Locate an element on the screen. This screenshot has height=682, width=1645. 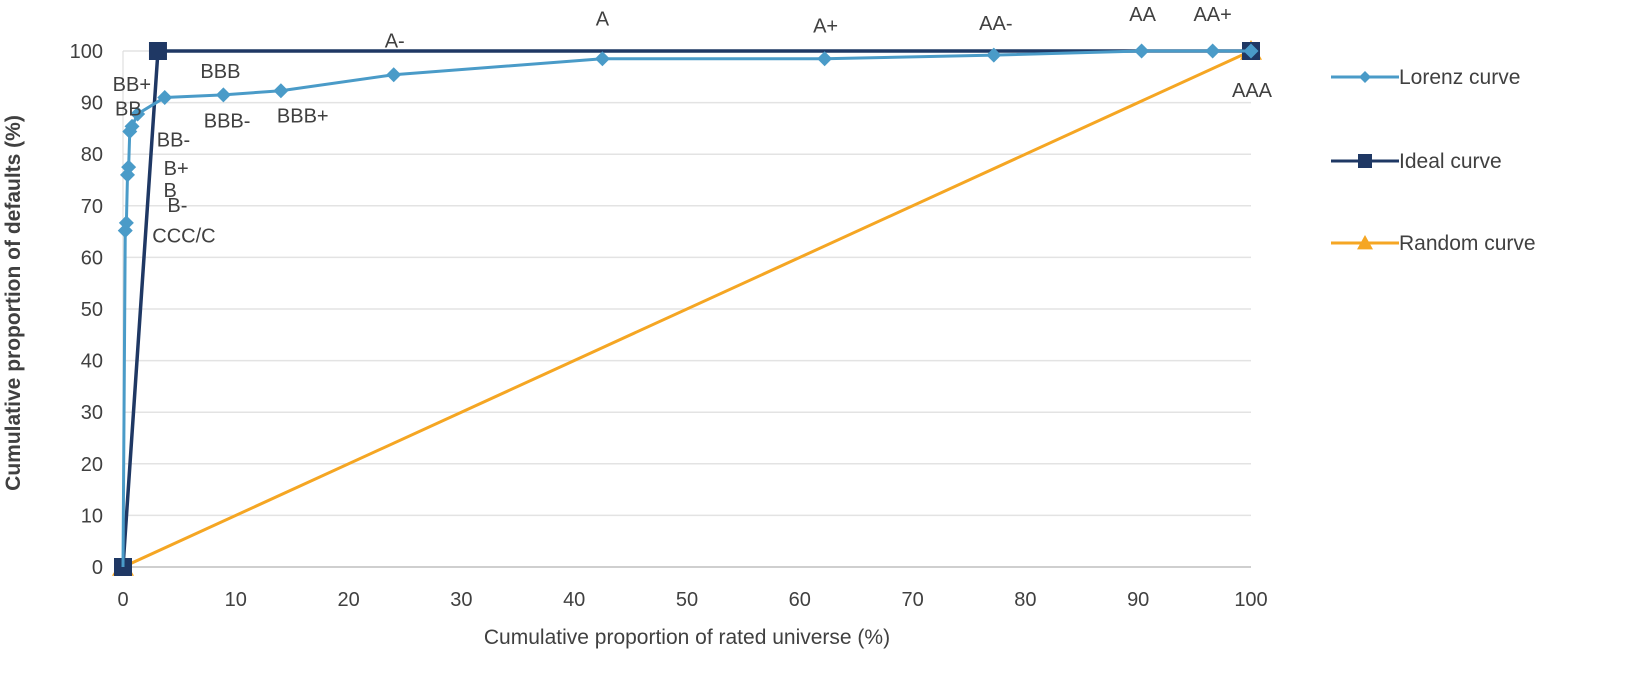
legend: Lorenz curve Ideal curve Random curve is located at coordinates (1433, 160).